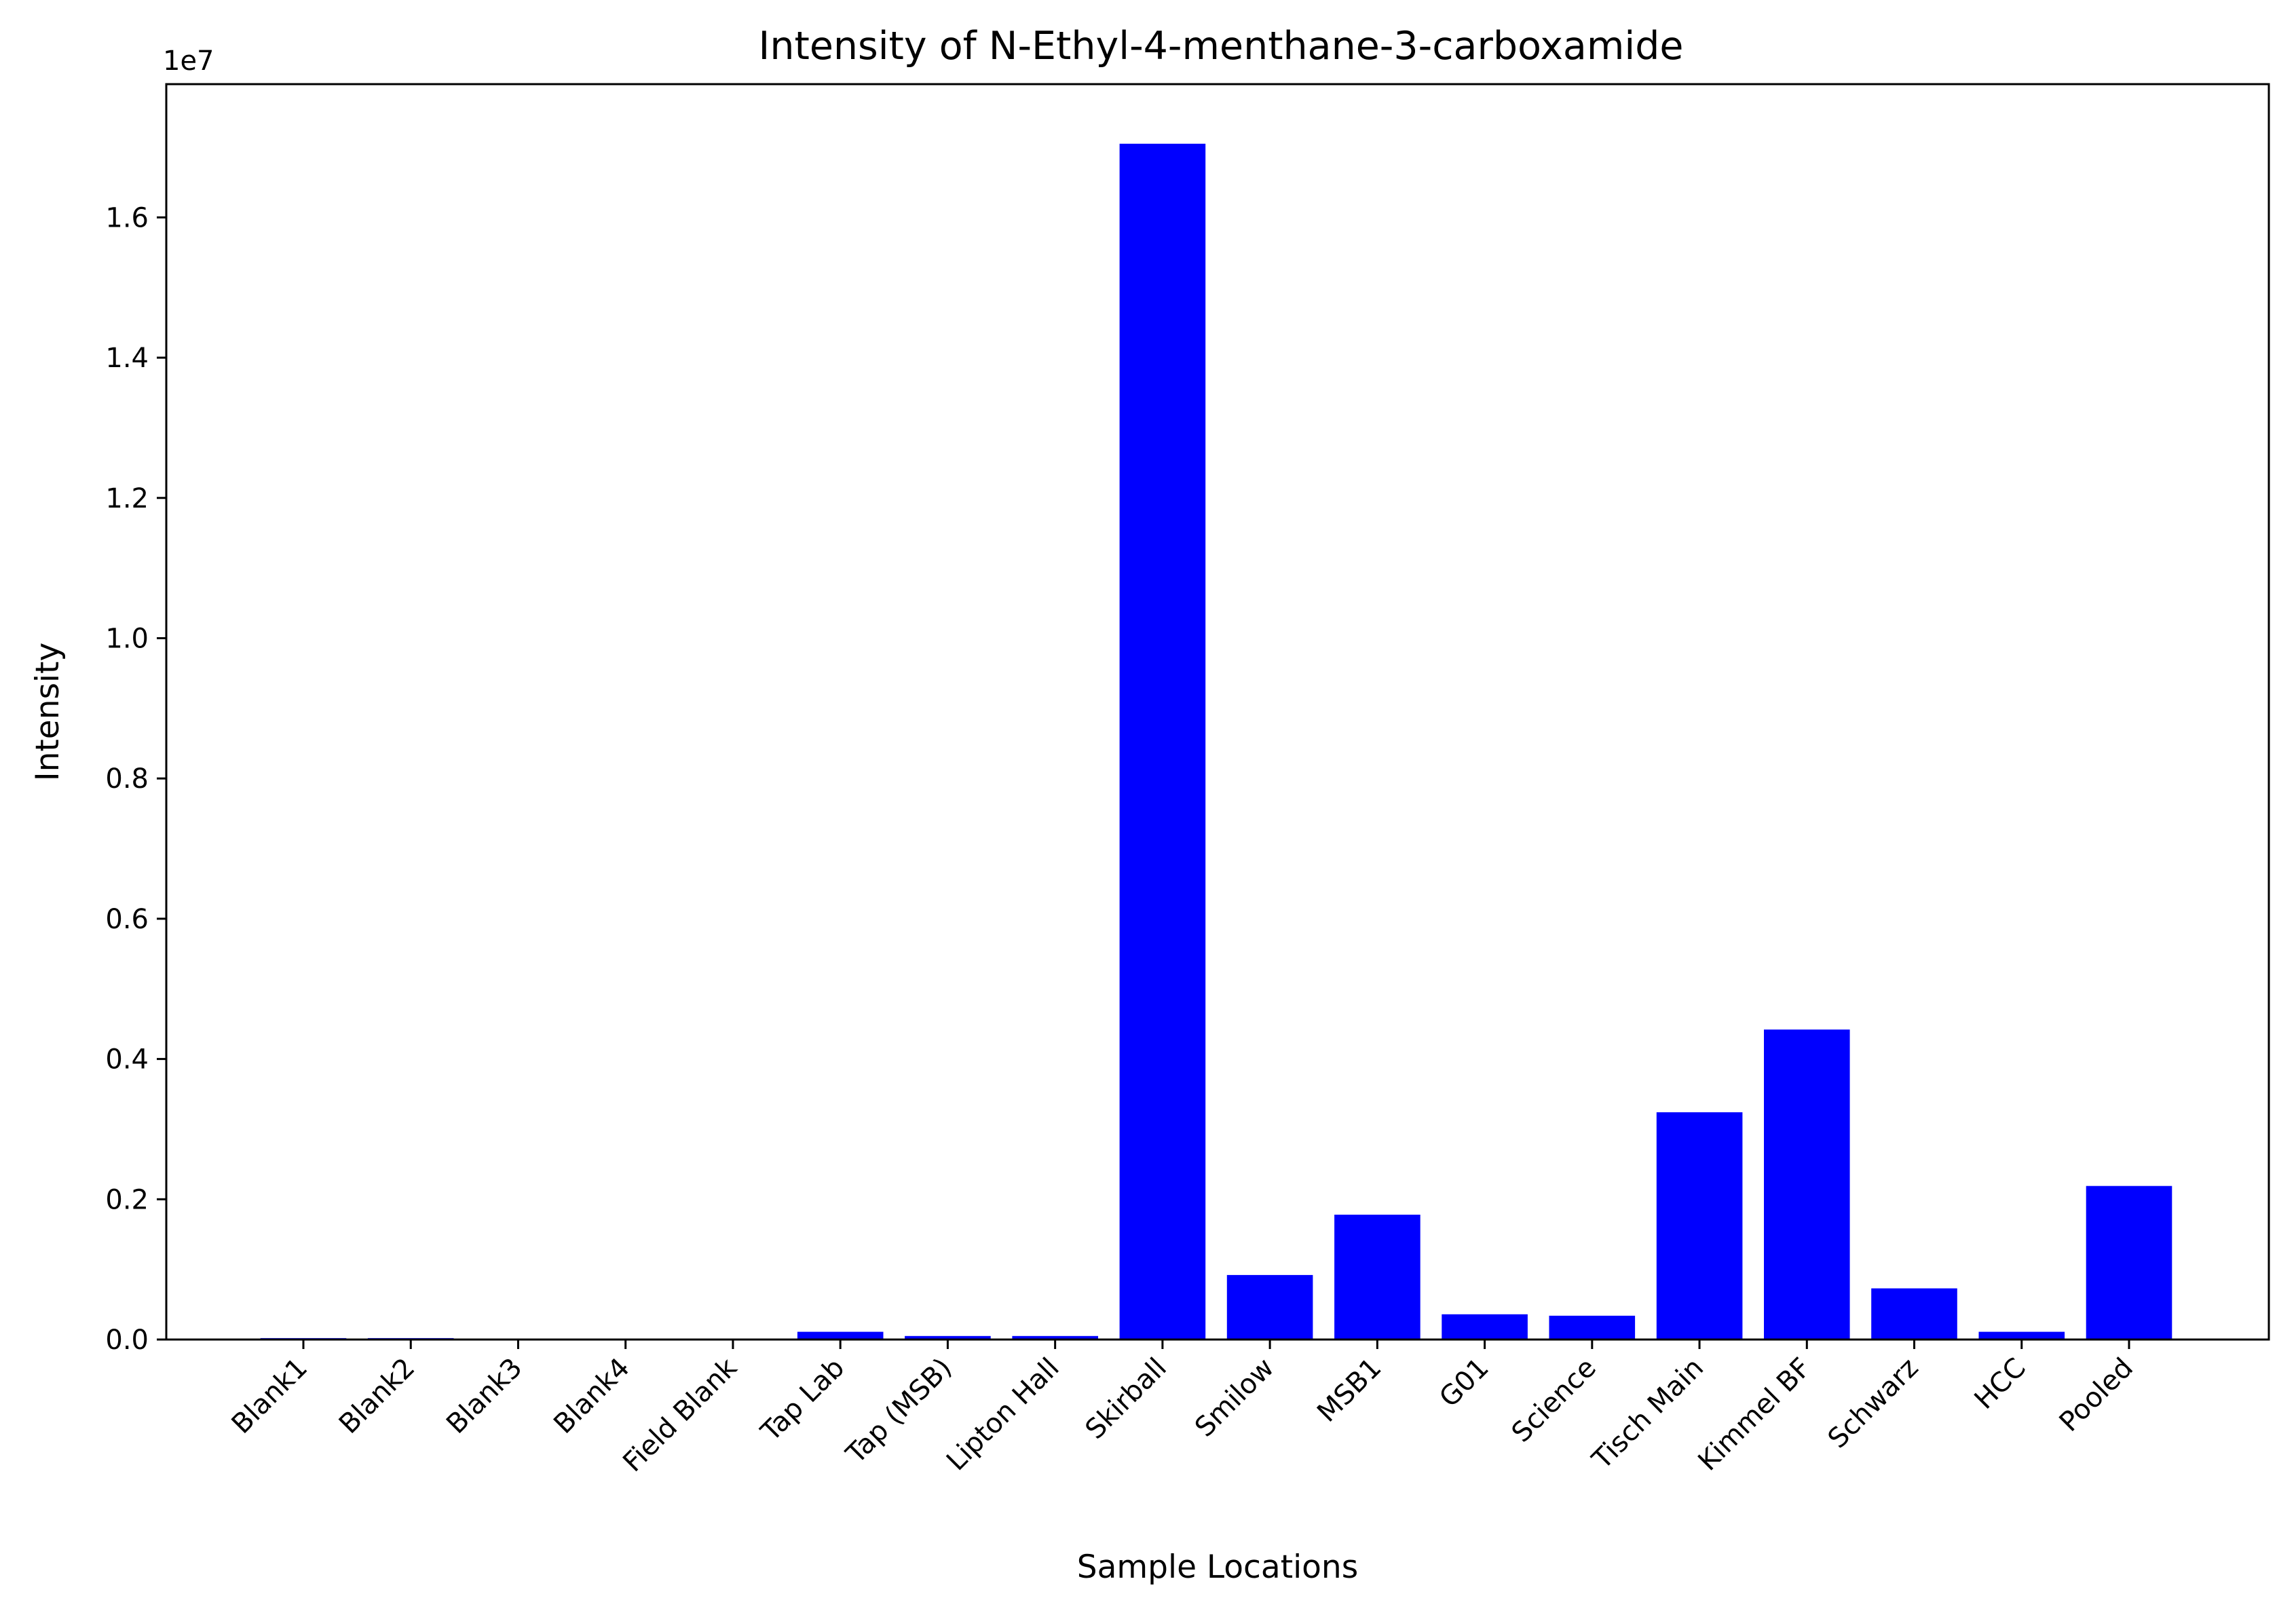 The width and height of the screenshot is (2296, 1613). I want to click on y-axis-label: Intensity, so click(48, 712).